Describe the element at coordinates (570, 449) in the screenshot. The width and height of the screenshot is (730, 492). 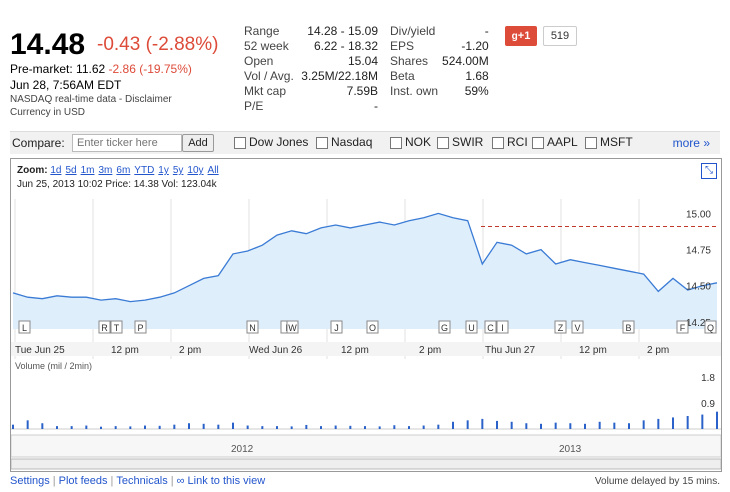
I see `navigator-year-label: 2013` at that location.